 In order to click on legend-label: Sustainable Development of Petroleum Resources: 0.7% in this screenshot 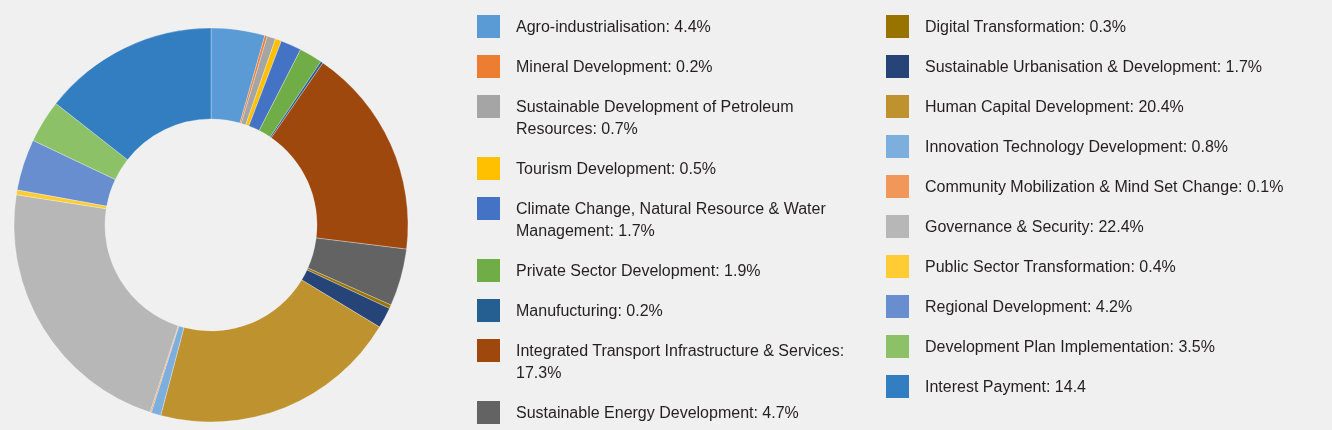, I will do `click(655, 117)`.